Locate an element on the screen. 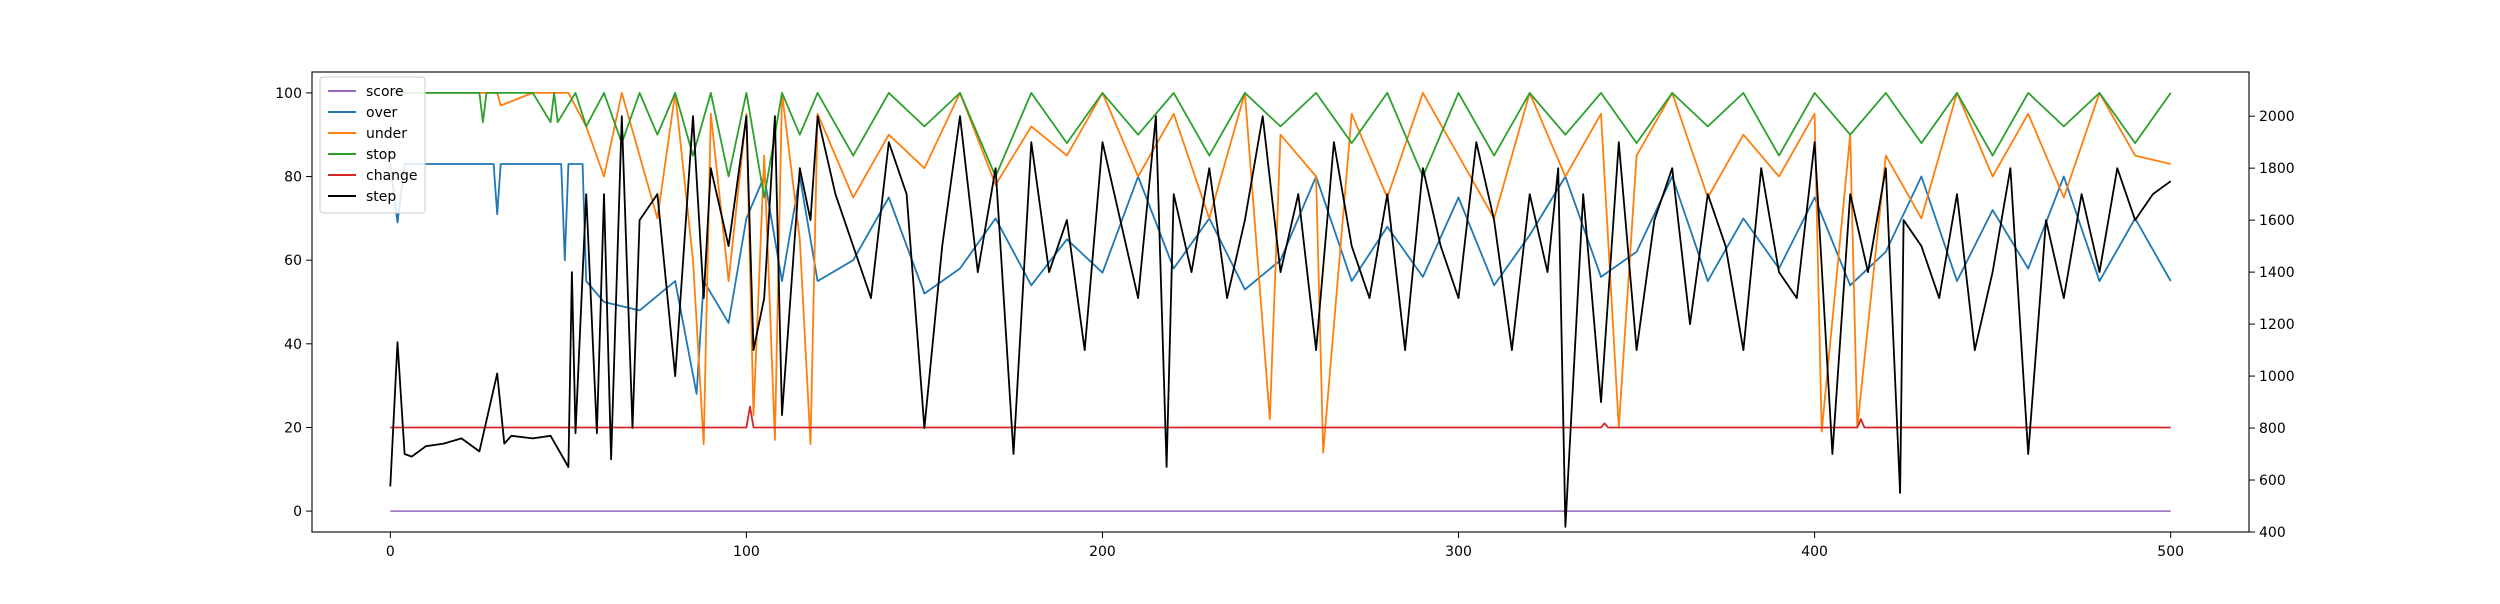 This screenshot has width=2500, height=604. y-right-tick-label: 1000 is located at coordinates (2277, 377).